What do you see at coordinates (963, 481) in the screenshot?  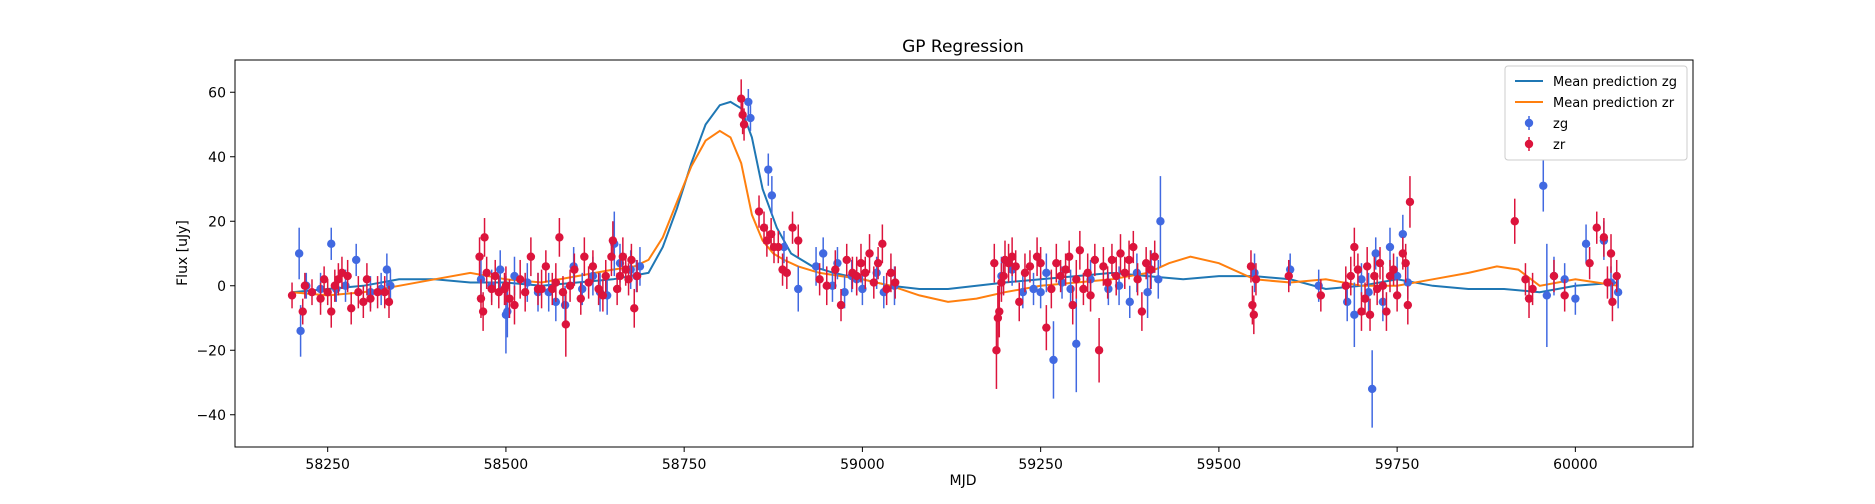 I see `x-axis-label: MJD` at bounding box center [963, 481].